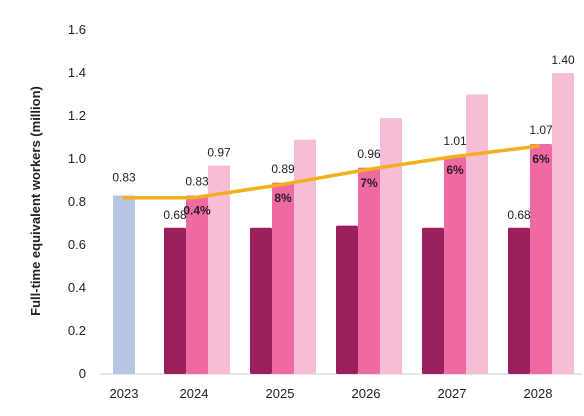 Image resolution: width=584 pixels, height=416 pixels. Describe the element at coordinates (77, 244) in the screenshot. I see `y-tick-label: 0.6` at that location.